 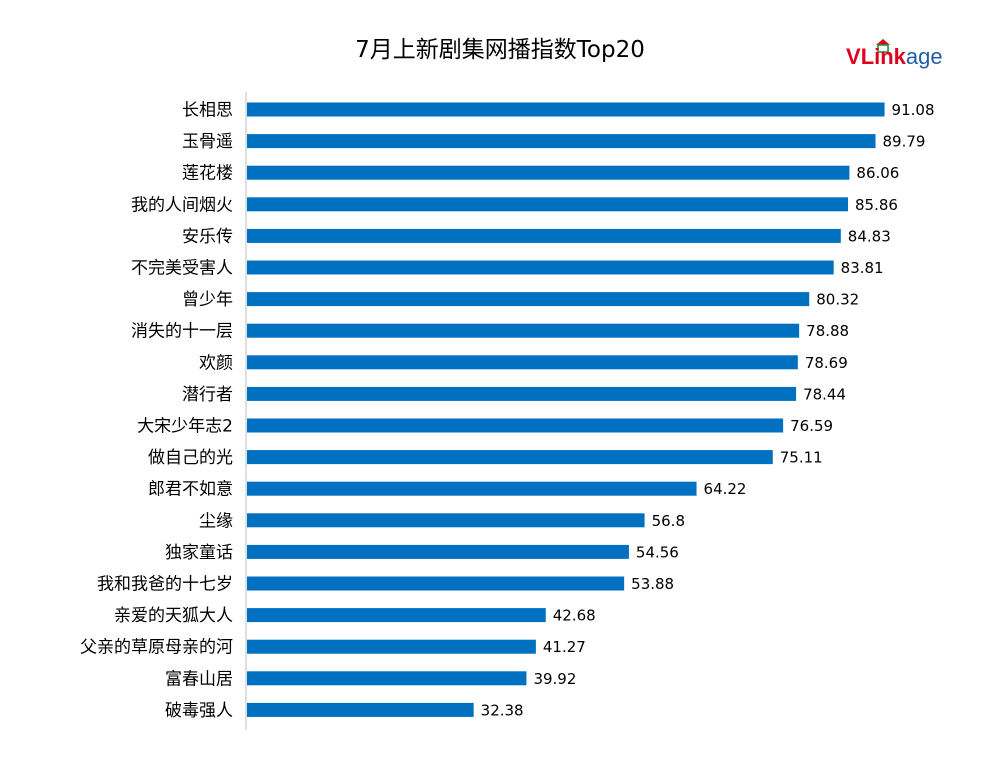 I want to click on category-label: 郎君不如意, so click(x=190, y=490).